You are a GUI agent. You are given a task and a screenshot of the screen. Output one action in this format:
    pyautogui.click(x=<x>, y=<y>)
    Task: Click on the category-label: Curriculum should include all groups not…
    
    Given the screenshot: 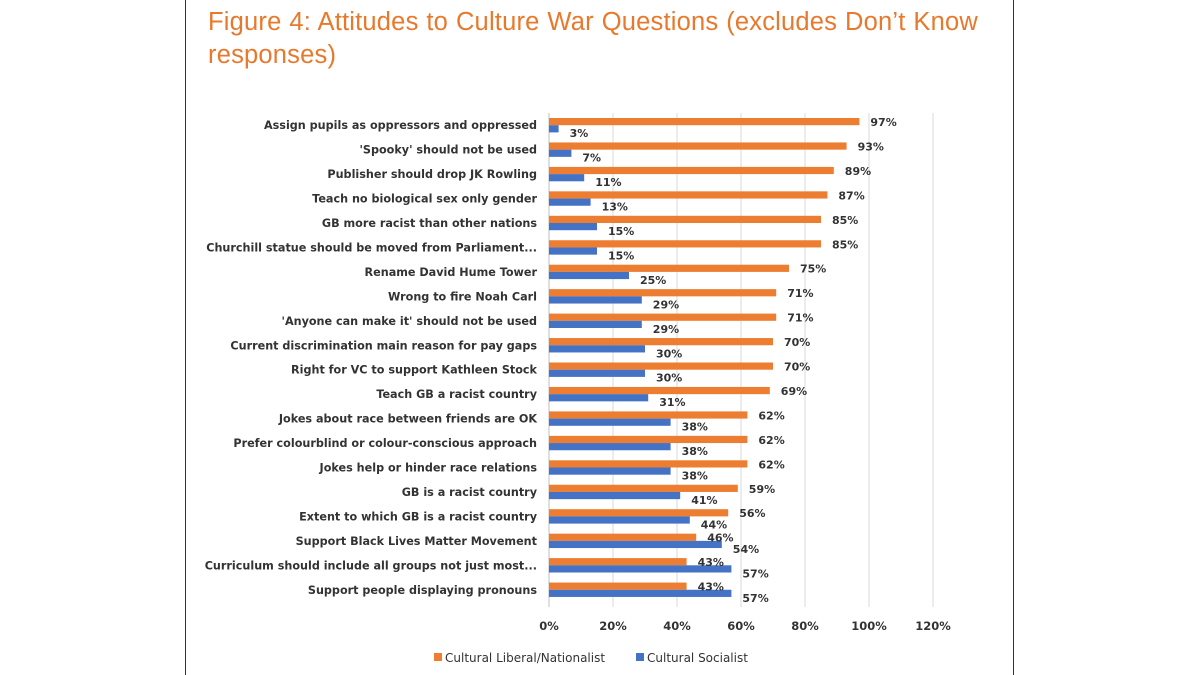 What is the action you would take?
    pyautogui.click(x=371, y=565)
    